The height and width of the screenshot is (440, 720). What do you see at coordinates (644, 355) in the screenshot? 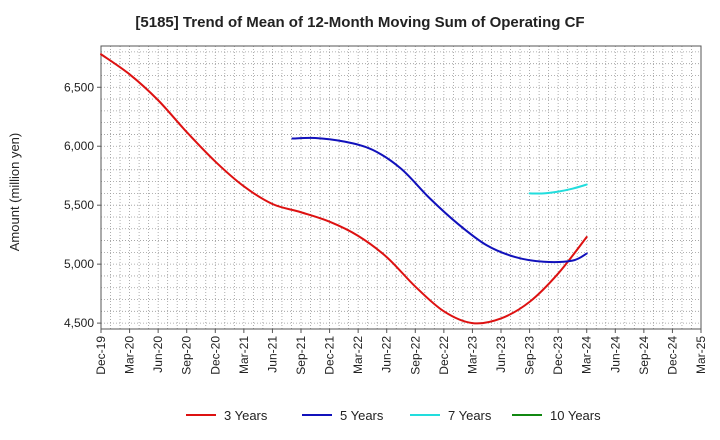
I see `x-tick-label: Sep-24` at bounding box center [644, 355].